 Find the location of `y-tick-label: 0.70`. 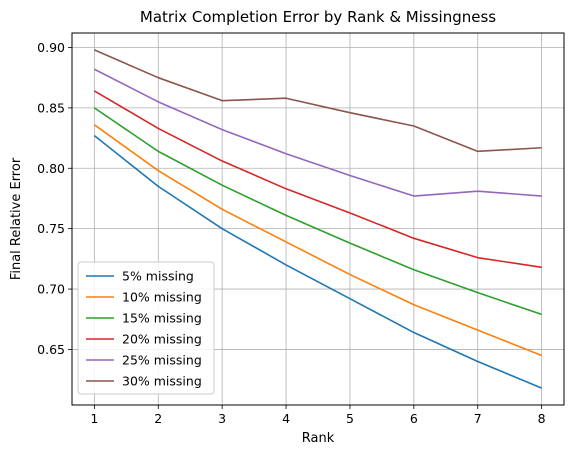

y-tick-label: 0.70 is located at coordinates (51, 289).